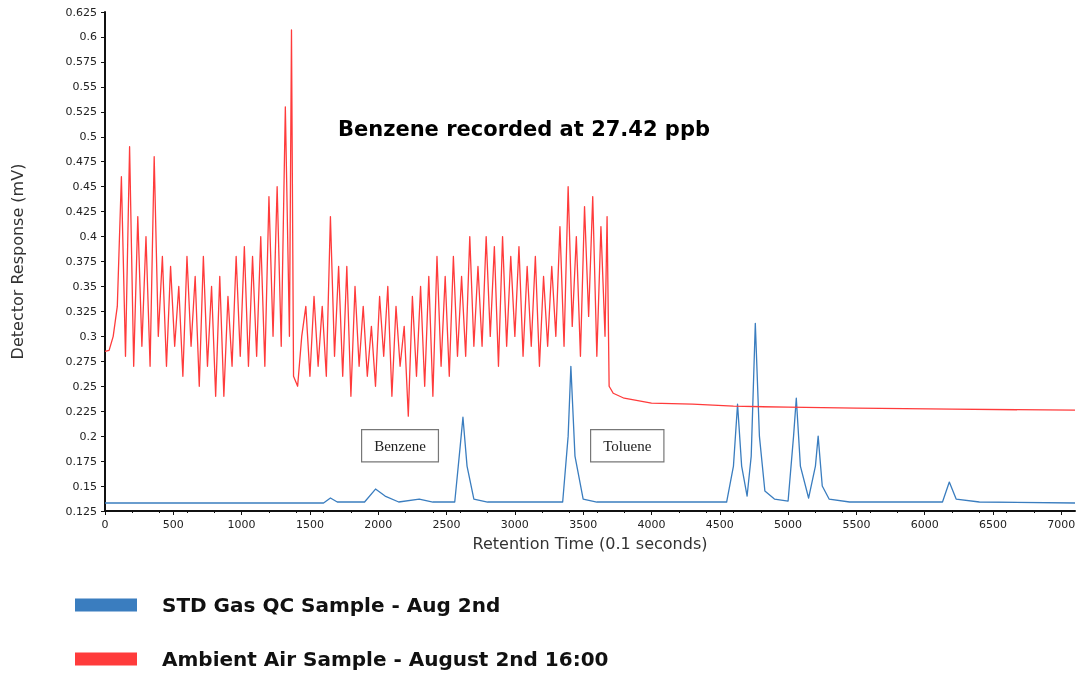  Describe the element at coordinates (400, 445) in the screenshot. I see `annotation: Benzene` at that location.